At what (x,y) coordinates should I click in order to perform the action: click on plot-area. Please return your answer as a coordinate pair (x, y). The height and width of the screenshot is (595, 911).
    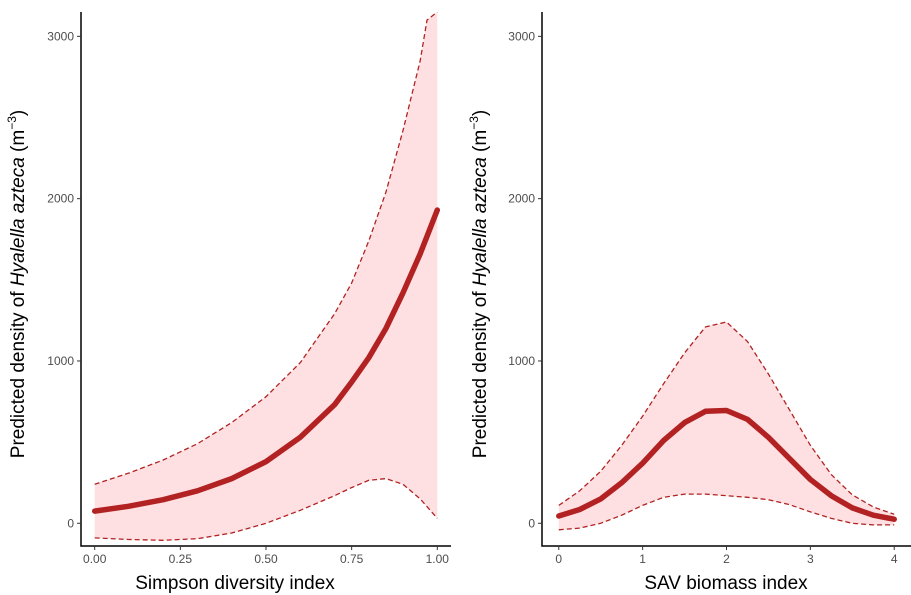
    Looking at the image, I should click on (726, 426).